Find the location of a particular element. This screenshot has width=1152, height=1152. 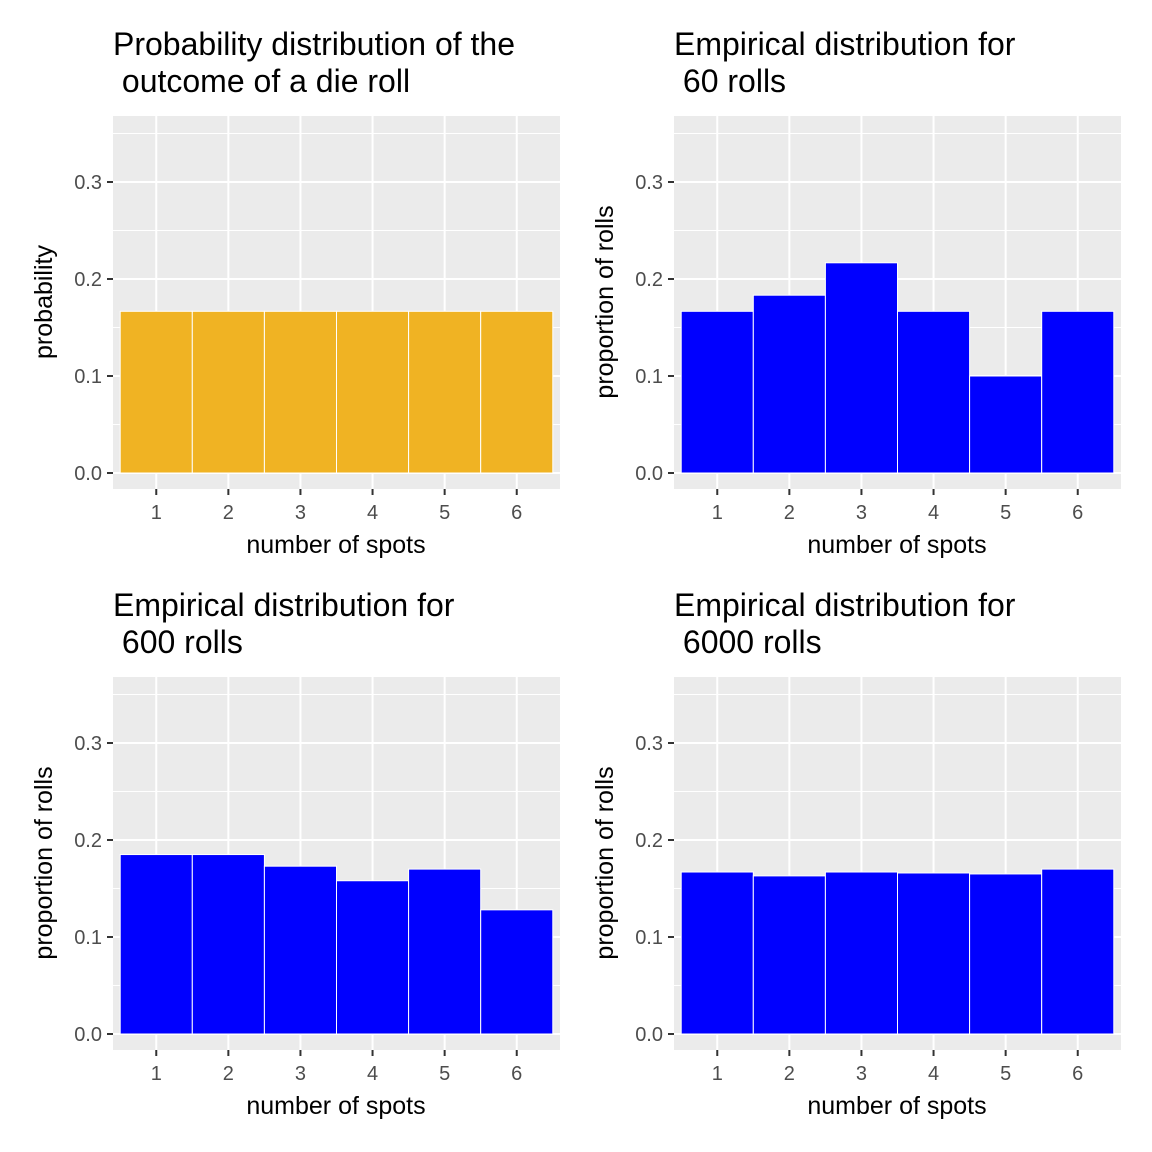

chart-title-line-2: outcome of a die roll is located at coordinates (261, 81).